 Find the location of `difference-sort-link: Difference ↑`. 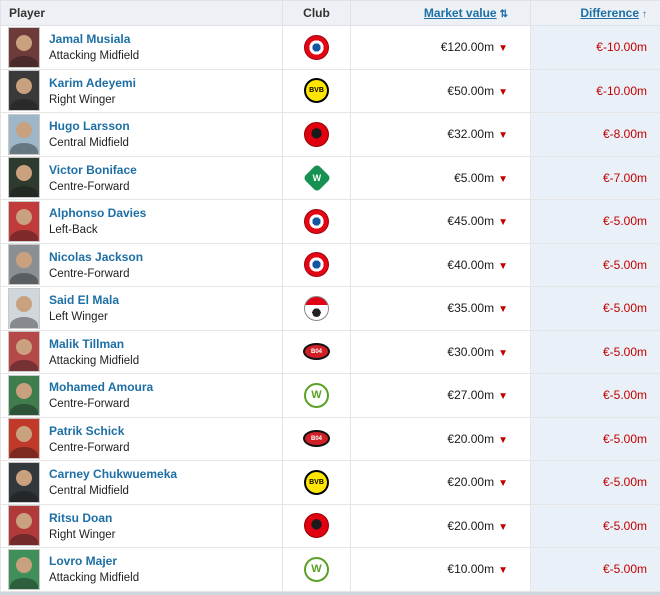

difference-sort-link: Difference ↑ is located at coordinates (613, 13).